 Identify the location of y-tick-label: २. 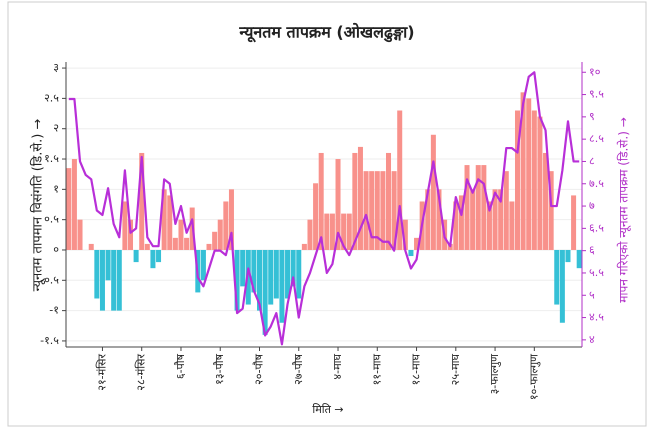
(56, 128).